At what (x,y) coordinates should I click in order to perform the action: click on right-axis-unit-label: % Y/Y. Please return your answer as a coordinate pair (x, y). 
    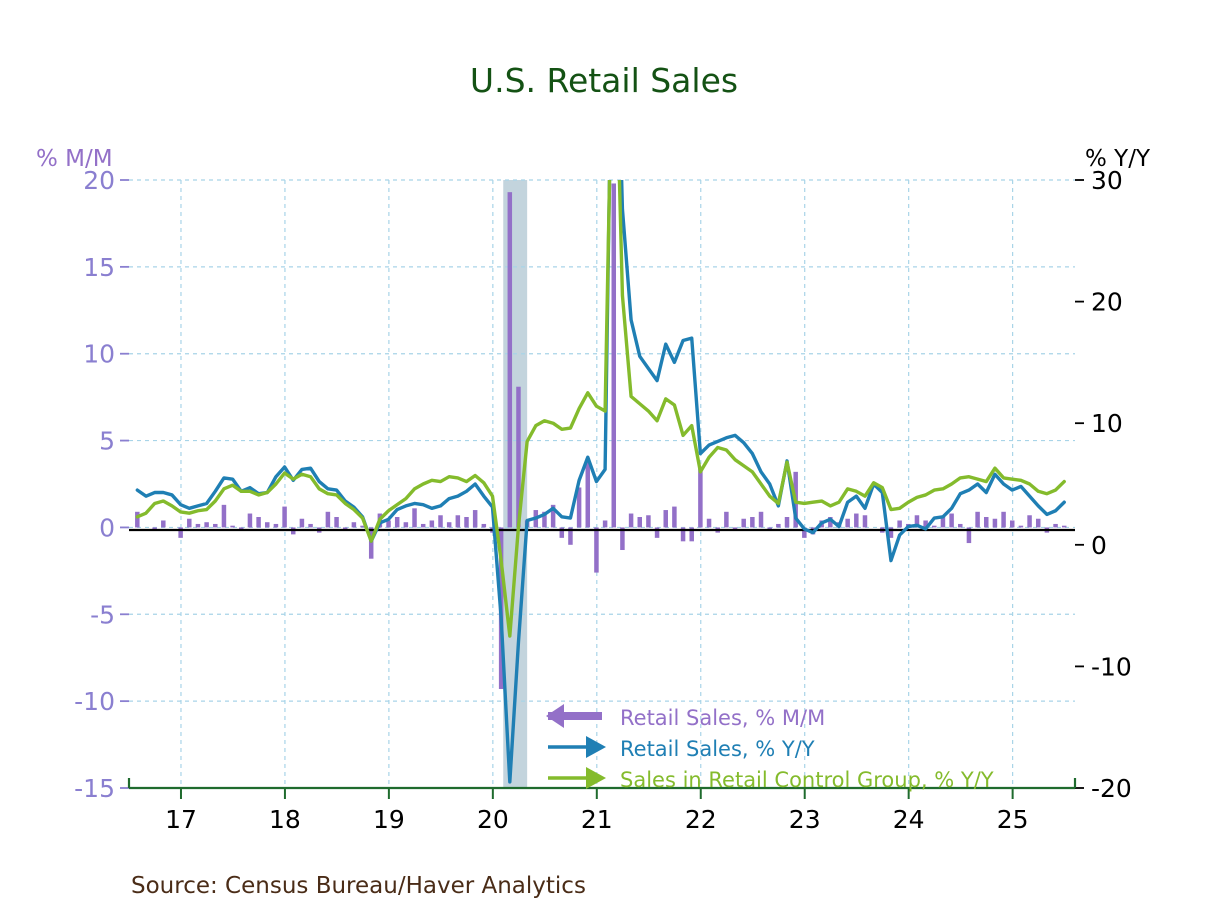
    Looking at the image, I should click on (1118, 159).